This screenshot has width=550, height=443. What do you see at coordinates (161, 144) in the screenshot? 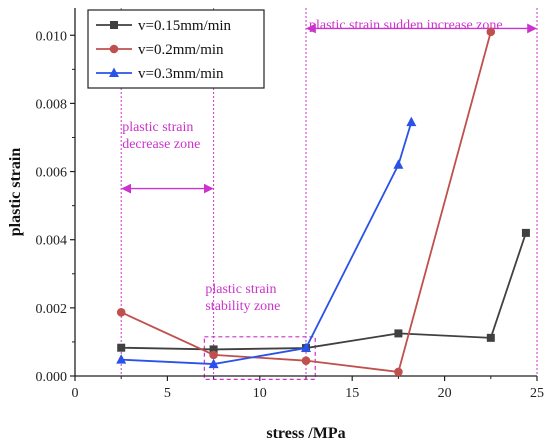
I see `zone-label: decrease zone` at bounding box center [161, 144].